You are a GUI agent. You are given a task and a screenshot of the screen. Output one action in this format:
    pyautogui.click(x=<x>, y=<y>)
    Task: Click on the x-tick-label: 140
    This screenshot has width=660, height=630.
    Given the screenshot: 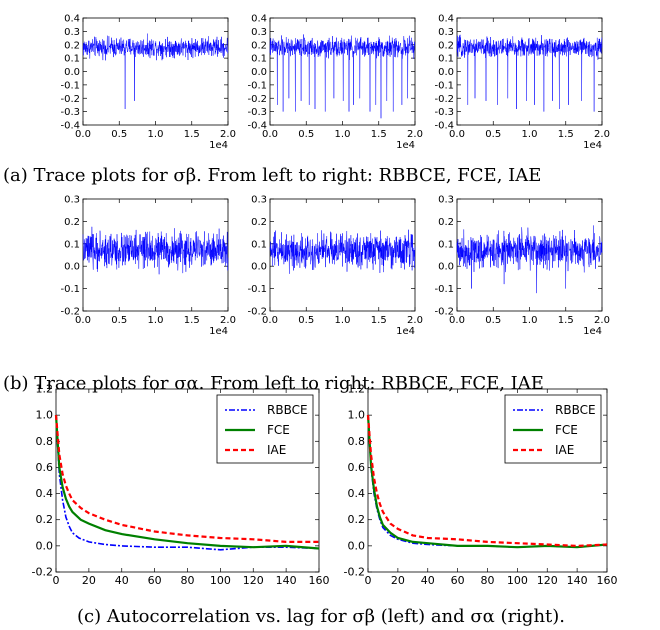 What is the action you would take?
    pyautogui.click(x=577, y=580)
    